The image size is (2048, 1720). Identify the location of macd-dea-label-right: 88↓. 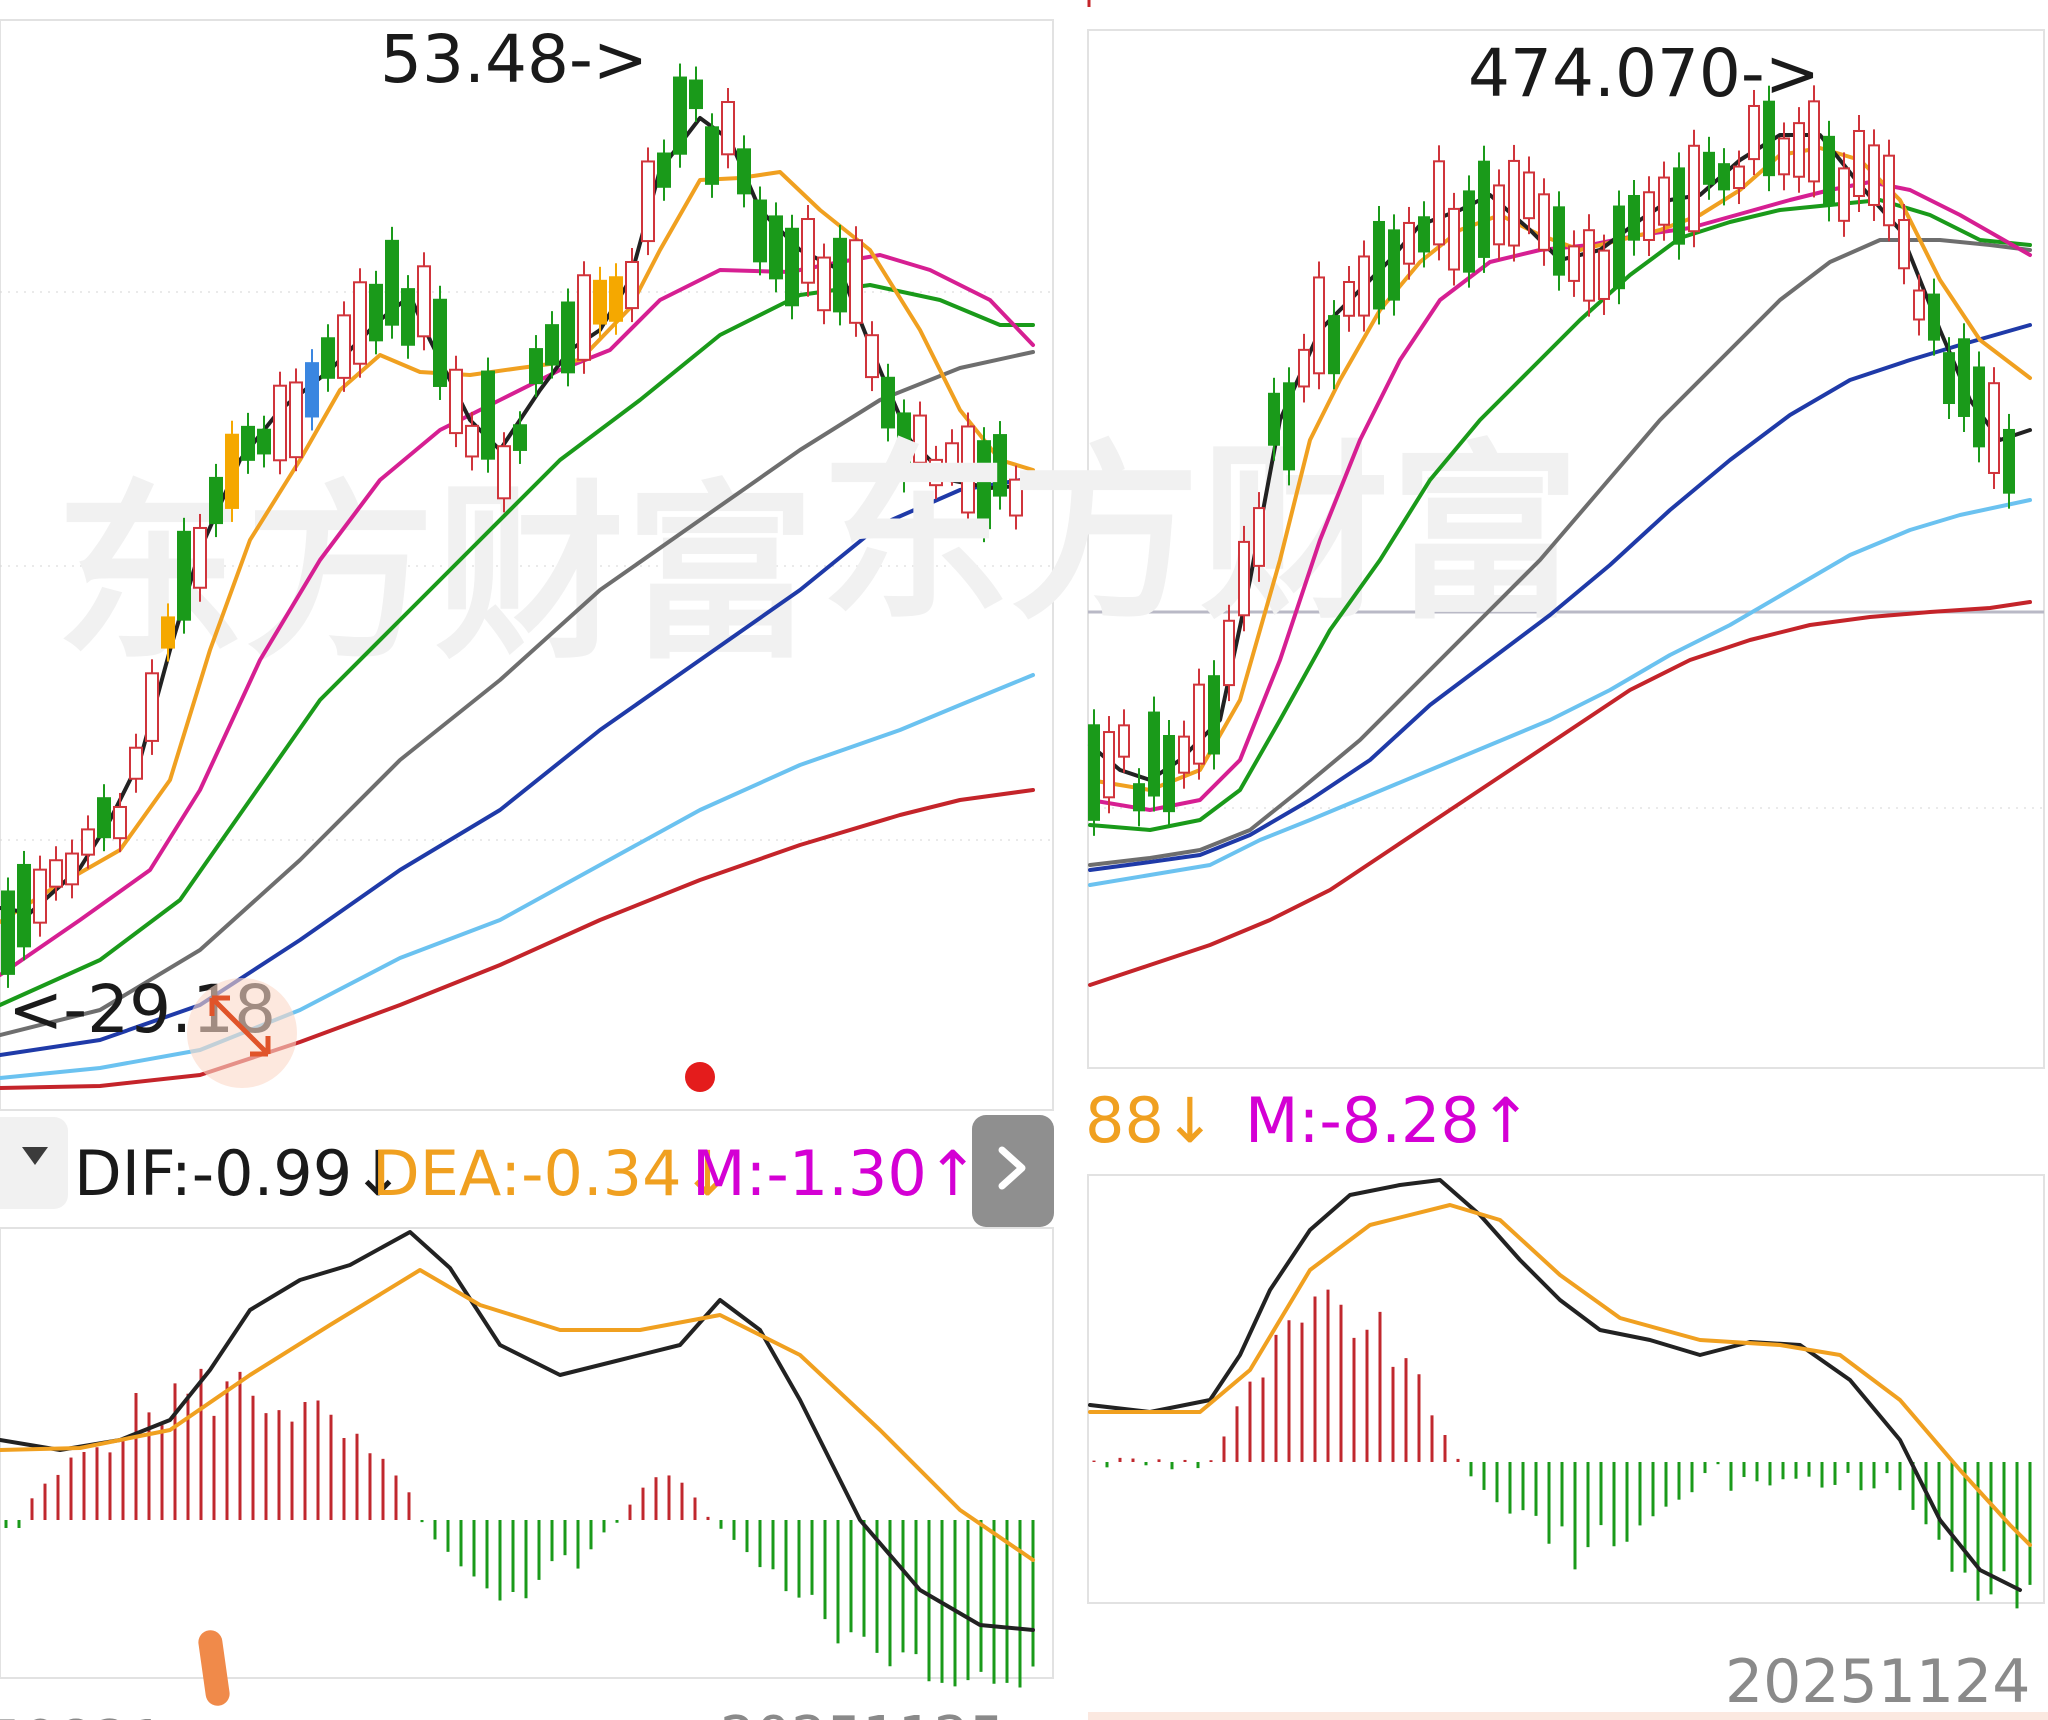
(1150, 1120).